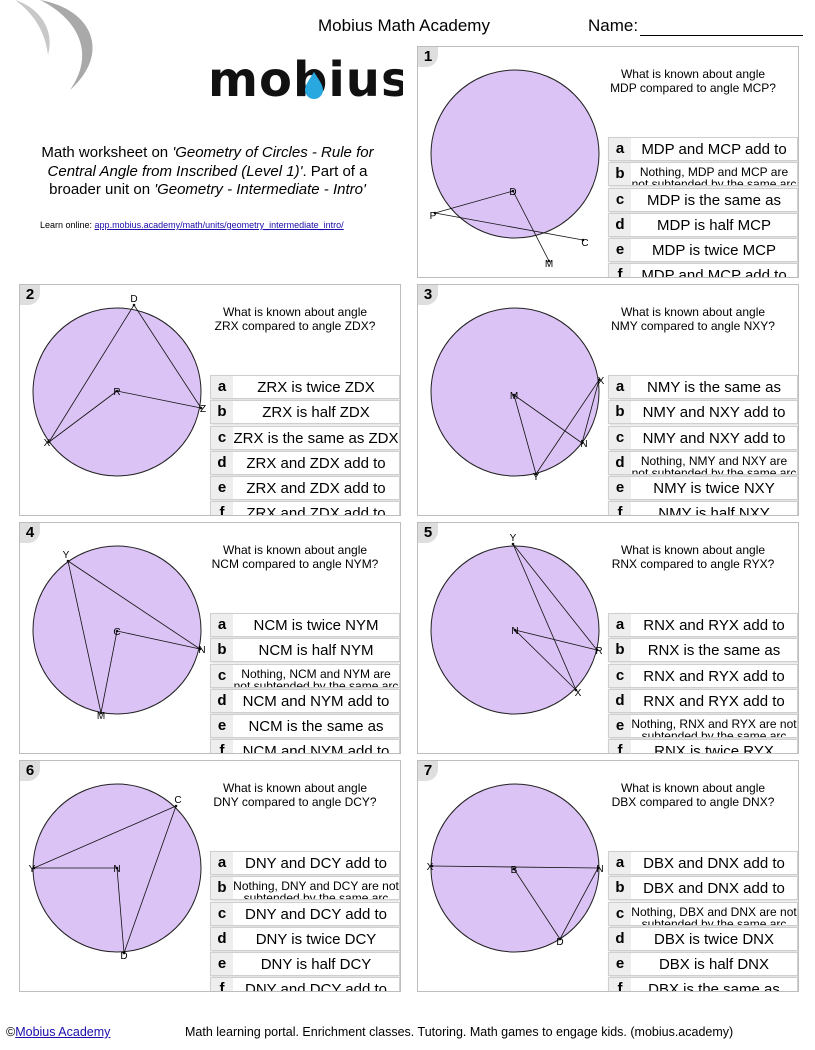  What do you see at coordinates (316, 702) in the screenshot?
I see `option-text: NCM and NYM add to 90°` at bounding box center [316, 702].